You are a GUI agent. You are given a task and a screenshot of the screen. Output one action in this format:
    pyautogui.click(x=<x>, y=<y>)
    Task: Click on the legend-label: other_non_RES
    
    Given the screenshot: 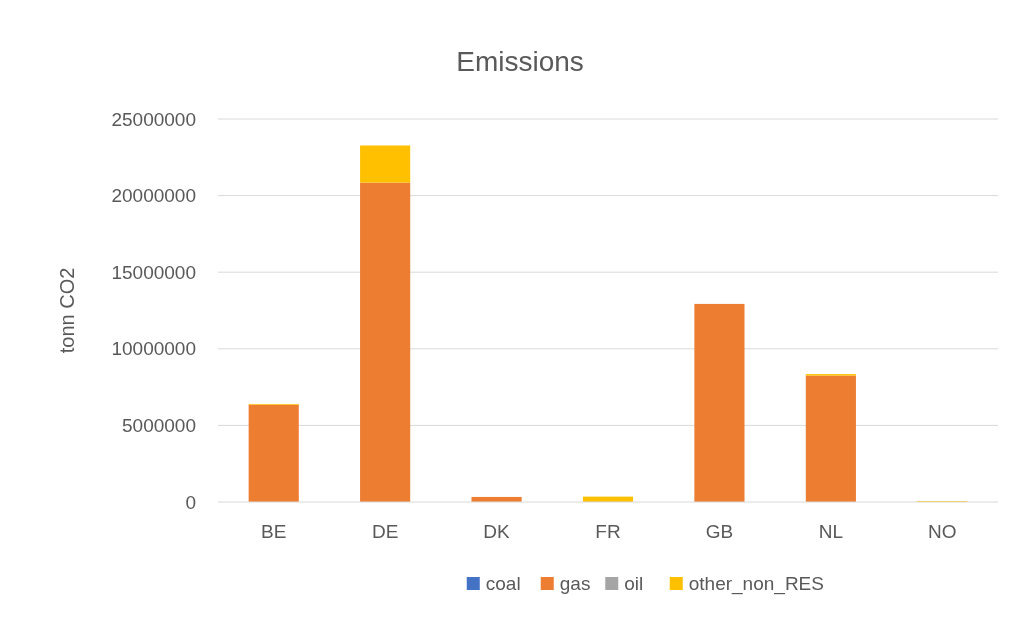 What is the action you would take?
    pyautogui.click(x=756, y=584)
    